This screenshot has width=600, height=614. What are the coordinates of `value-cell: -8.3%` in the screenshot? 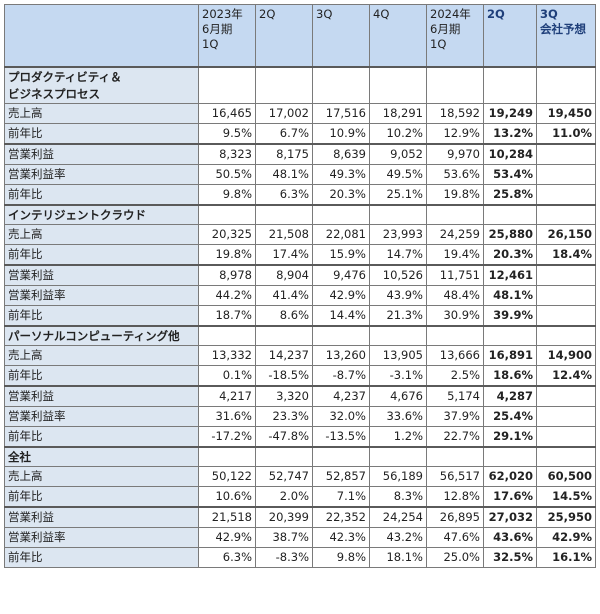 It's located at (284, 557).